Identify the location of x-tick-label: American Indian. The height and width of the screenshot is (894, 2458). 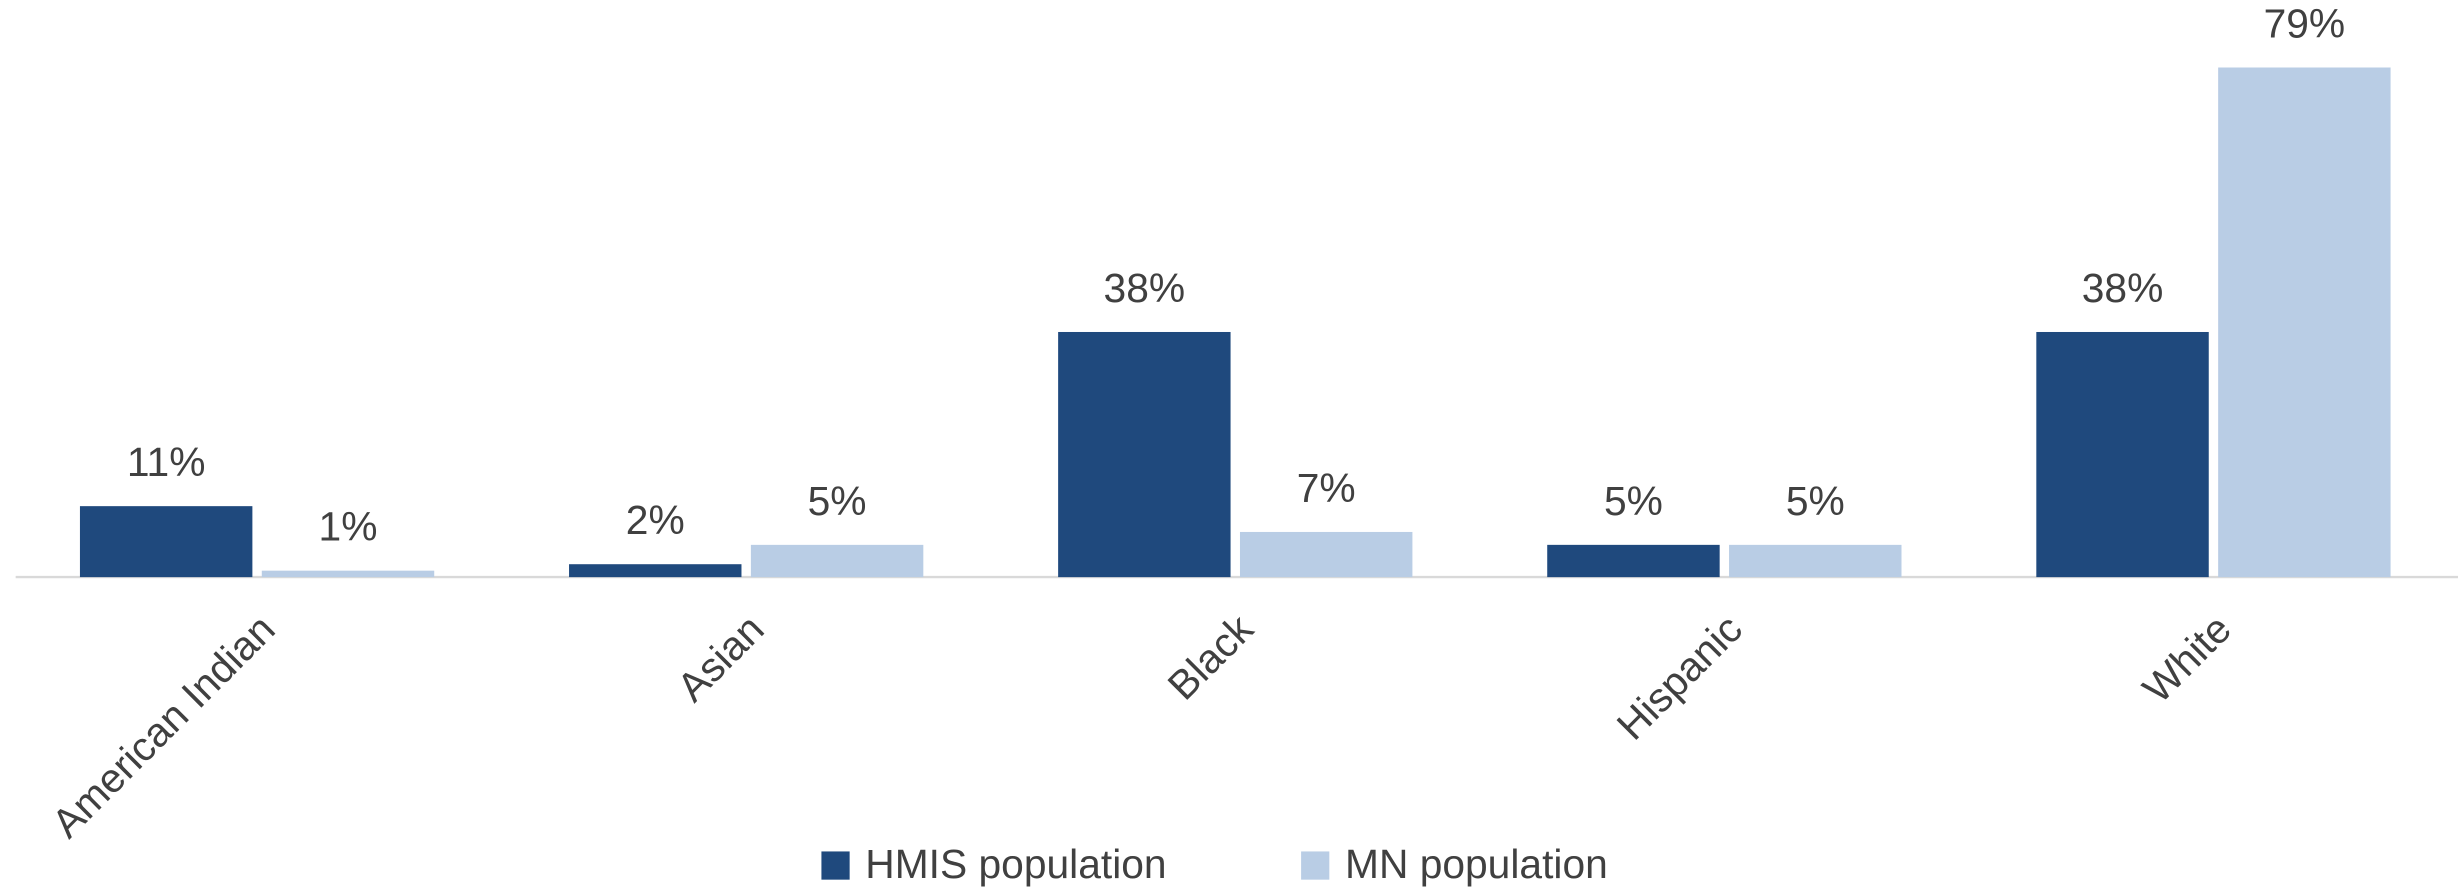
(163, 726).